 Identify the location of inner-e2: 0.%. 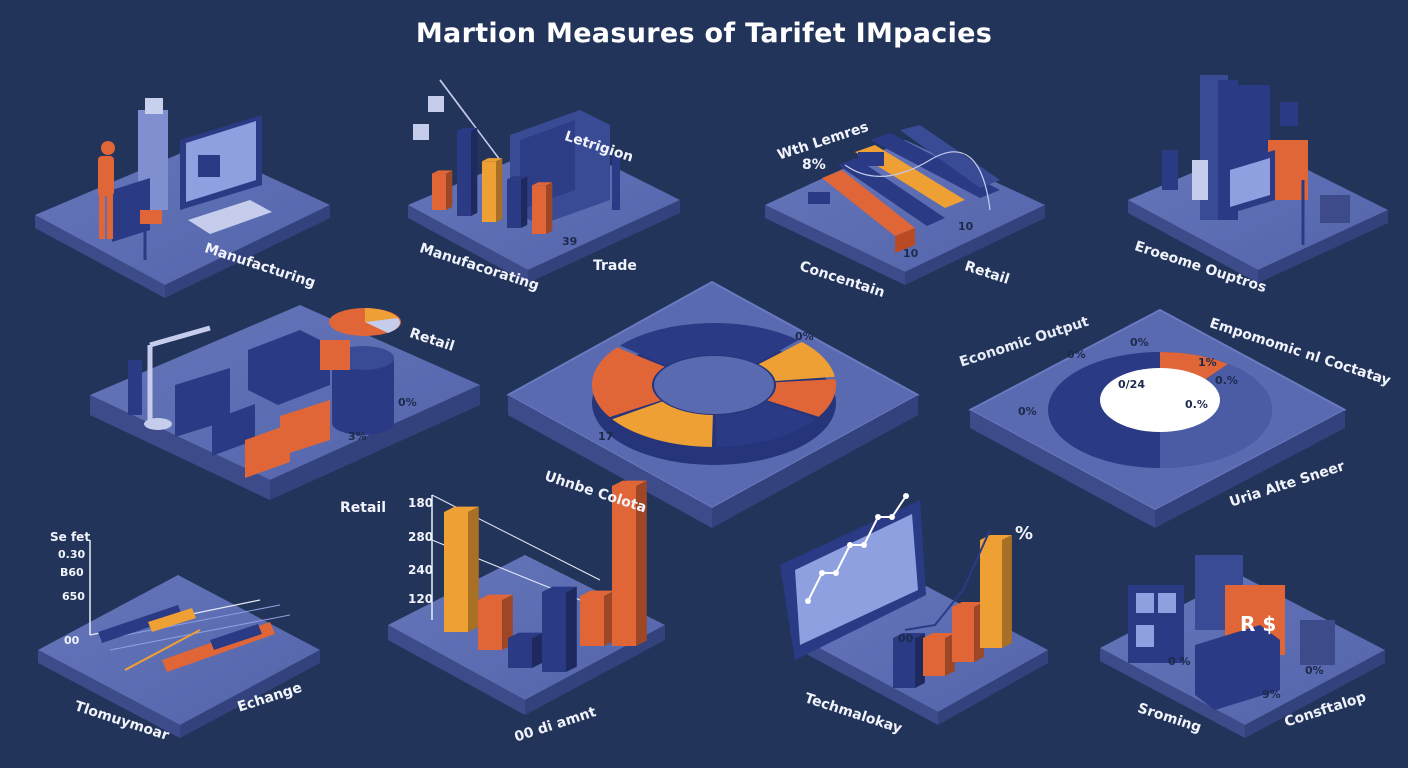
(1196, 404).